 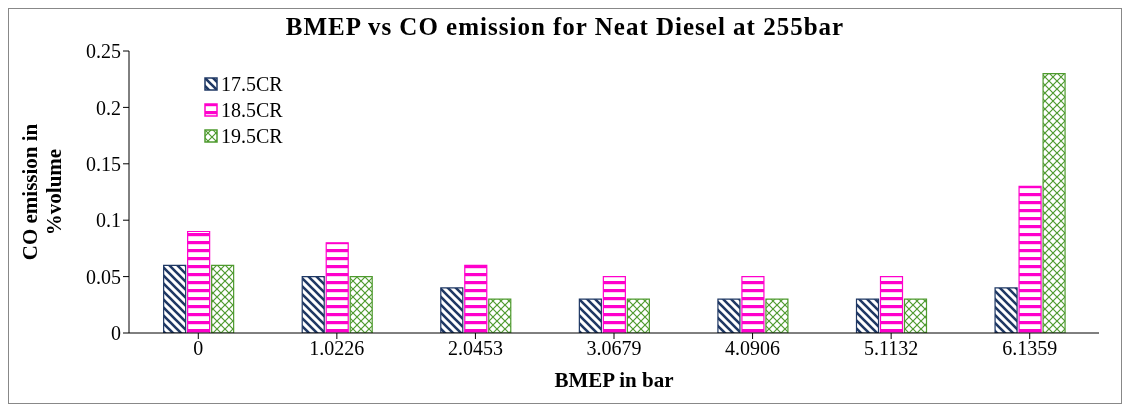 I want to click on y-tick-label: 0, so click(x=116, y=333).